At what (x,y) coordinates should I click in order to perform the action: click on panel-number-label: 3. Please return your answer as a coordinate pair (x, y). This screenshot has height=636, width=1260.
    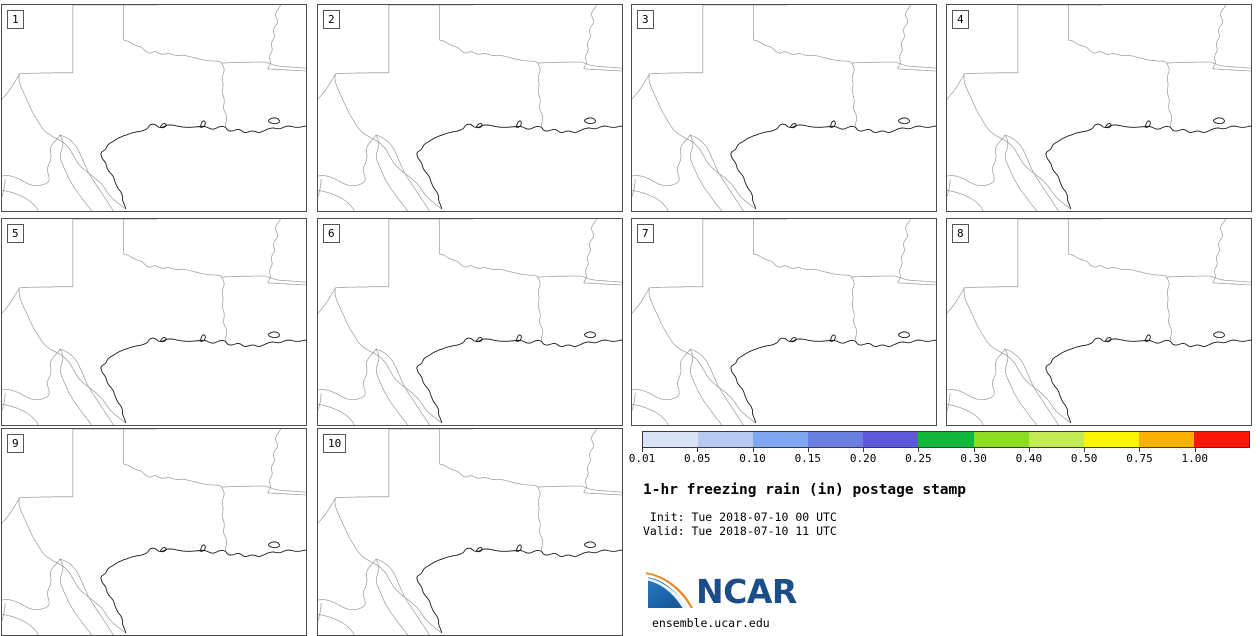
    Looking at the image, I should click on (645, 19).